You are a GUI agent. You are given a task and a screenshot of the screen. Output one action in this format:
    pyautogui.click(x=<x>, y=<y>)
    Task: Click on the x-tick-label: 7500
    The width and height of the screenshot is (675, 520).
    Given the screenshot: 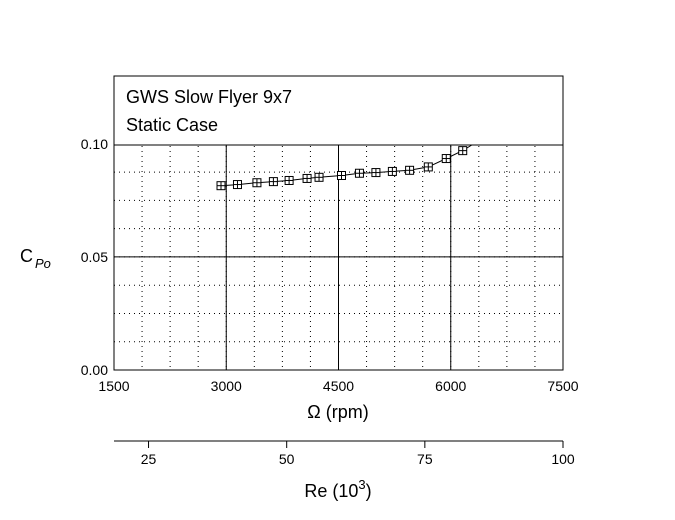 What is the action you would take?
    pyautogui.click(x=562, y=386)
    